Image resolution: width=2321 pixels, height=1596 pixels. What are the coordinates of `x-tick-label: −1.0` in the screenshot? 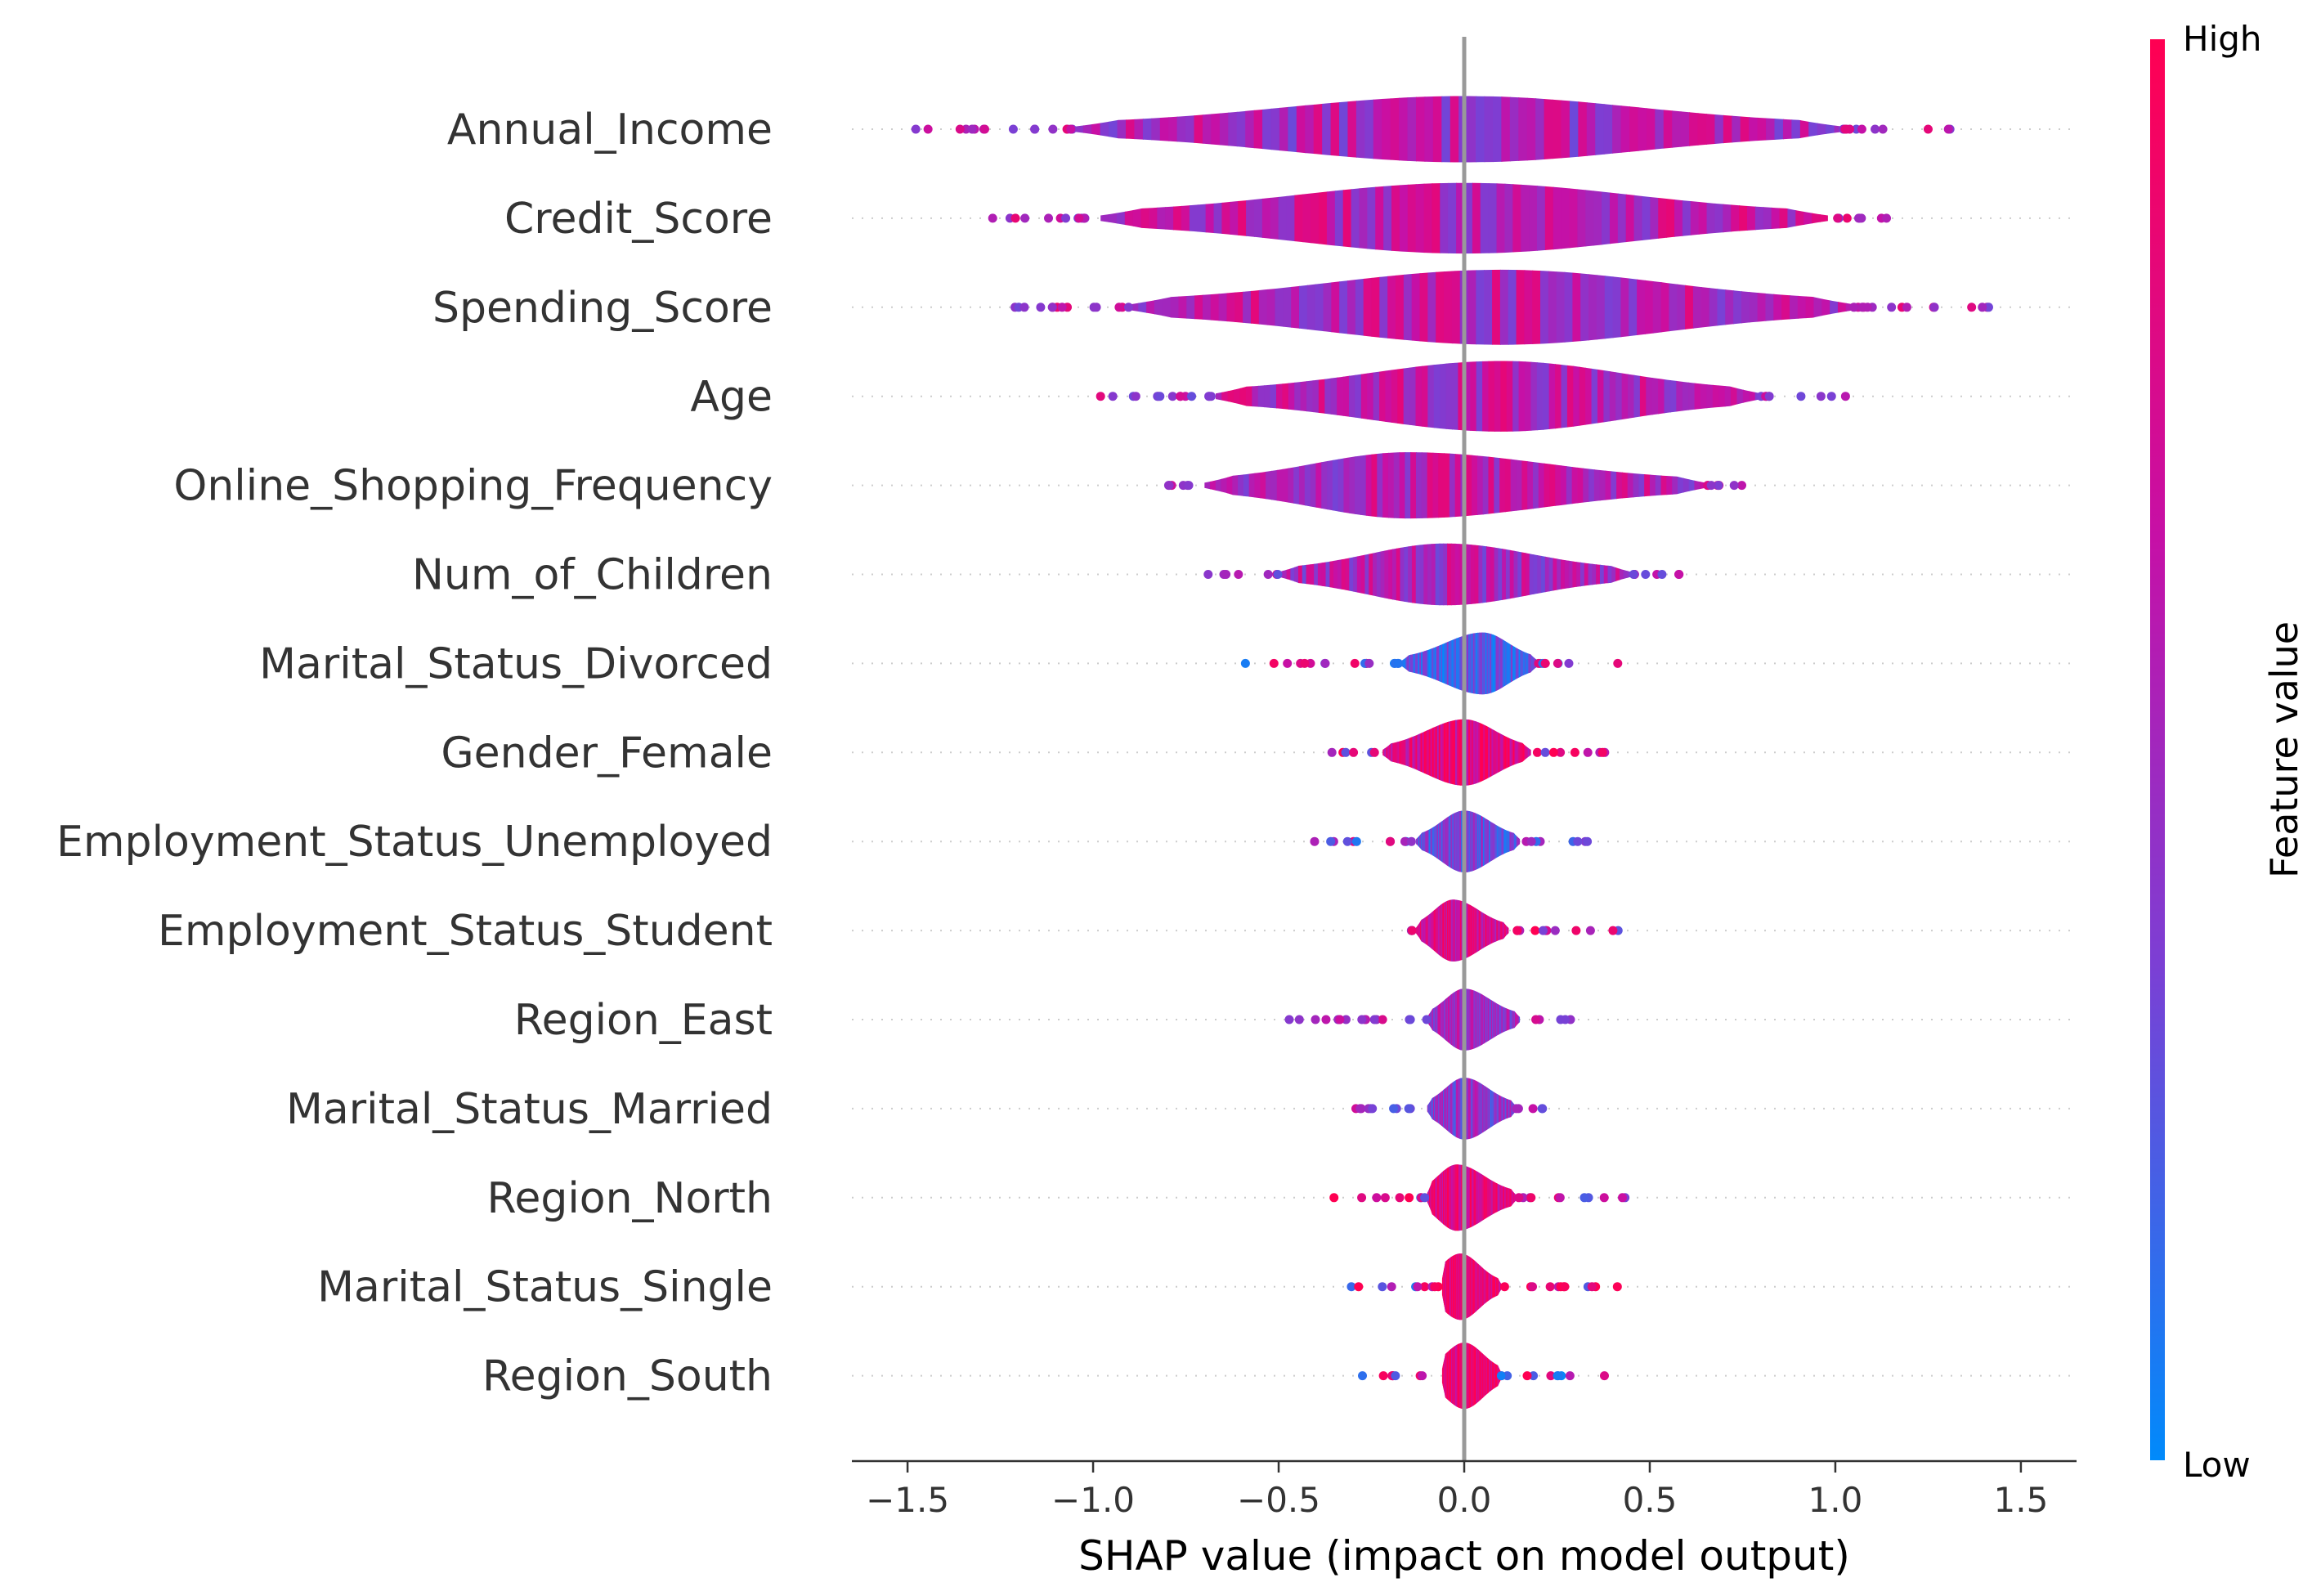 It's located at (1093, 1500).